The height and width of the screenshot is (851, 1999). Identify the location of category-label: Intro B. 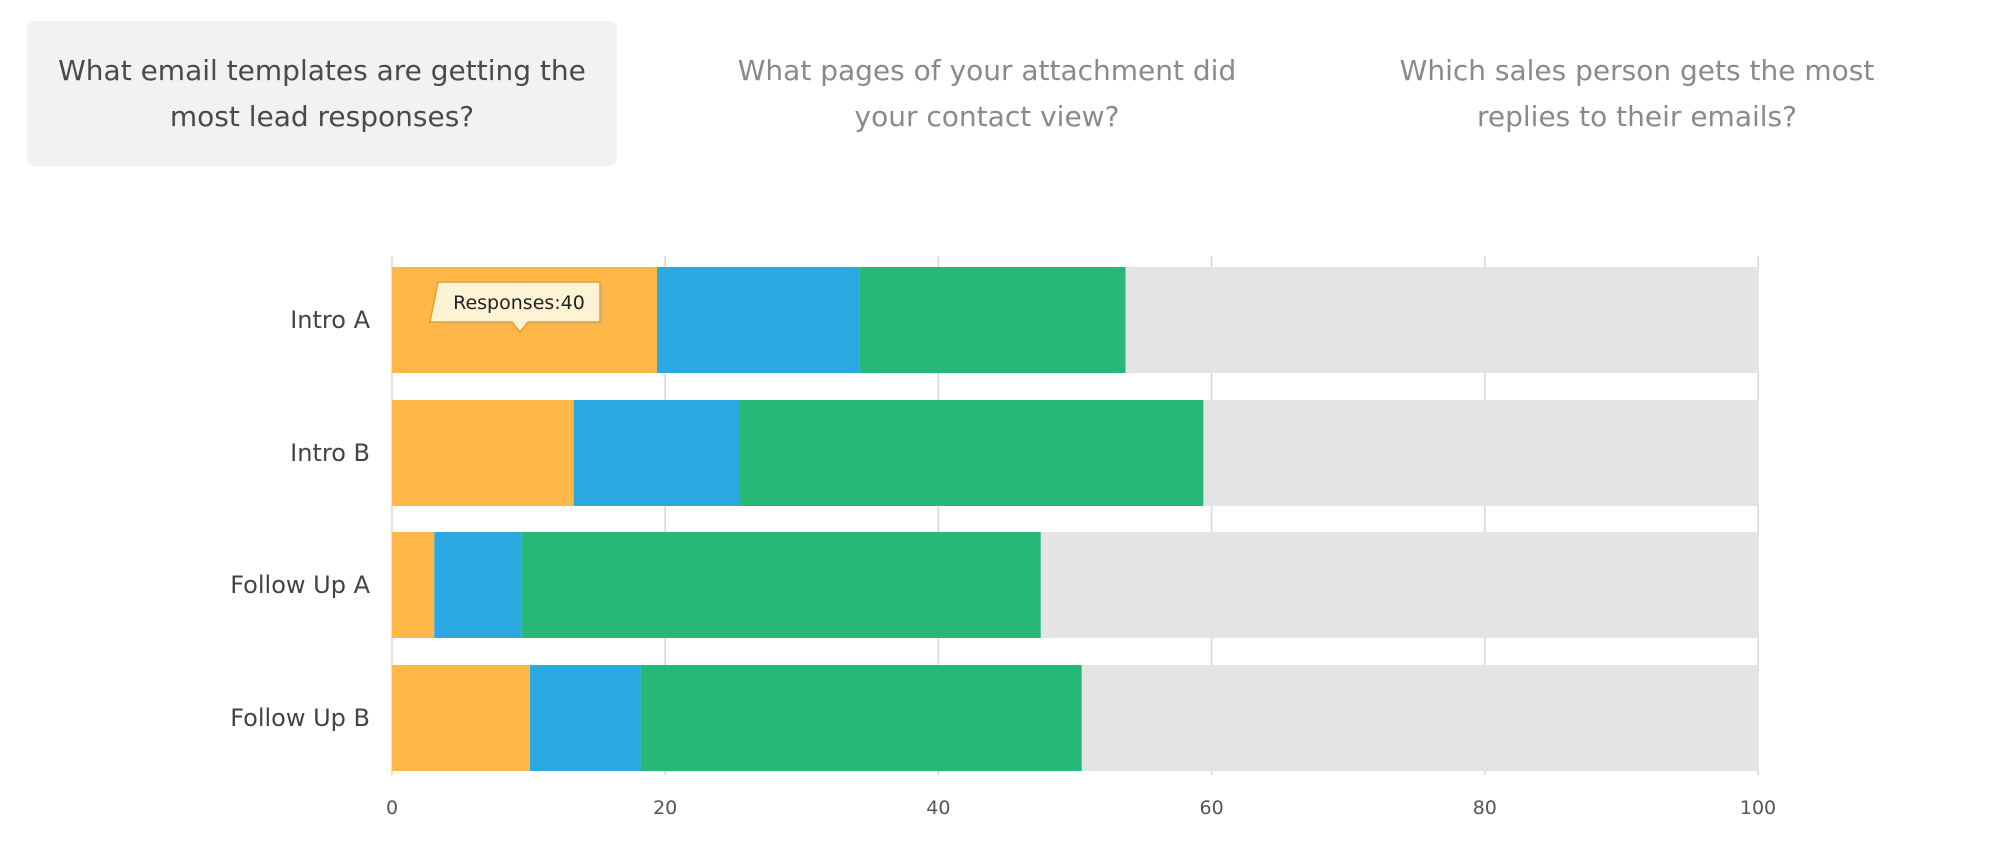
(330, 453).